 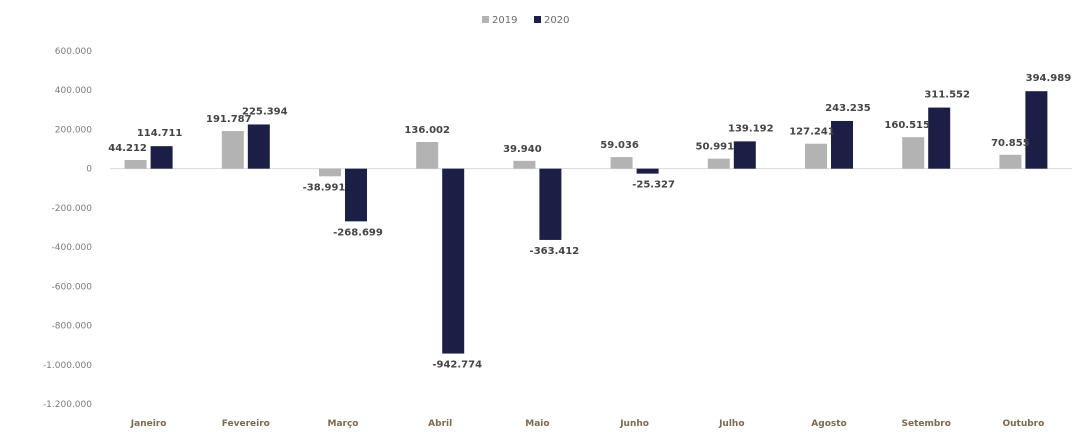 I want to click on data-label-2019-outubro: 70.855, so click(x=1010, y=143).